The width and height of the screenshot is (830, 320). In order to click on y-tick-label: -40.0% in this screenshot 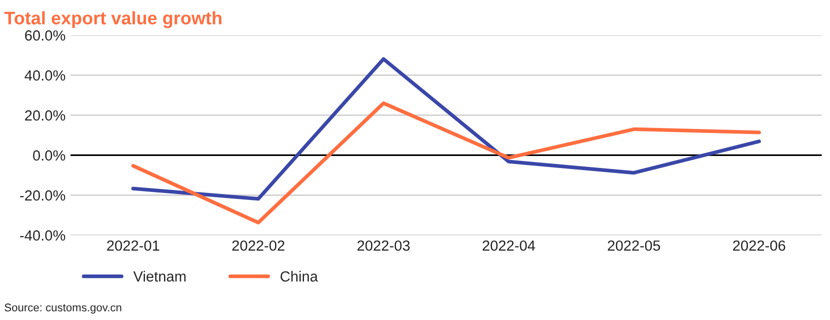, I will do `click(43, 235)`.